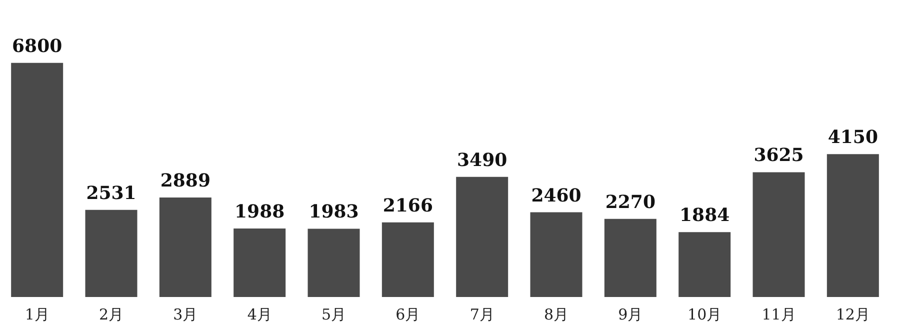 This screenshot has height=330, width=900. I want to click on data-label: 2889, so click(185, 181).